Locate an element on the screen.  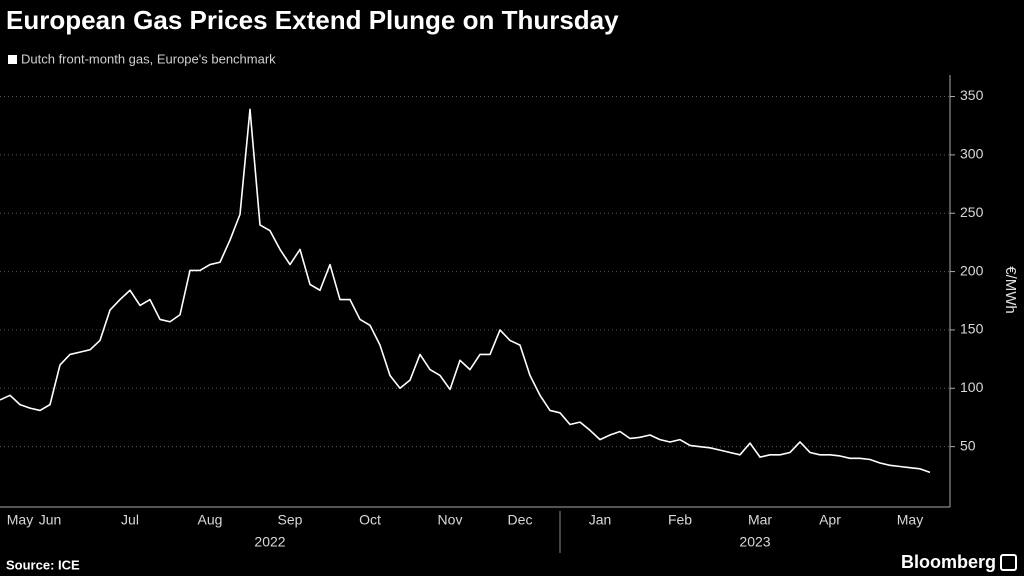
x-tick-label: Oct is located at coordinates (370, 520).